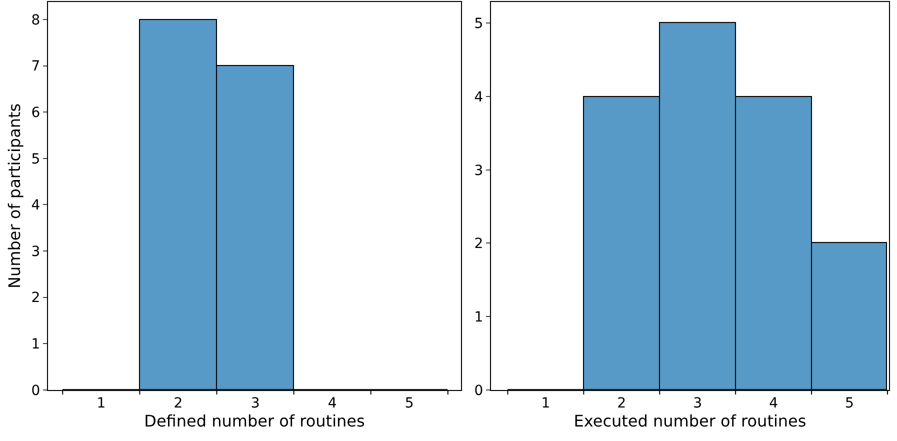  What do you see at coordinates (14, 195) in the screenshot?
I see `y-axis-title: Number of participants` at bounding box center [14, 195].